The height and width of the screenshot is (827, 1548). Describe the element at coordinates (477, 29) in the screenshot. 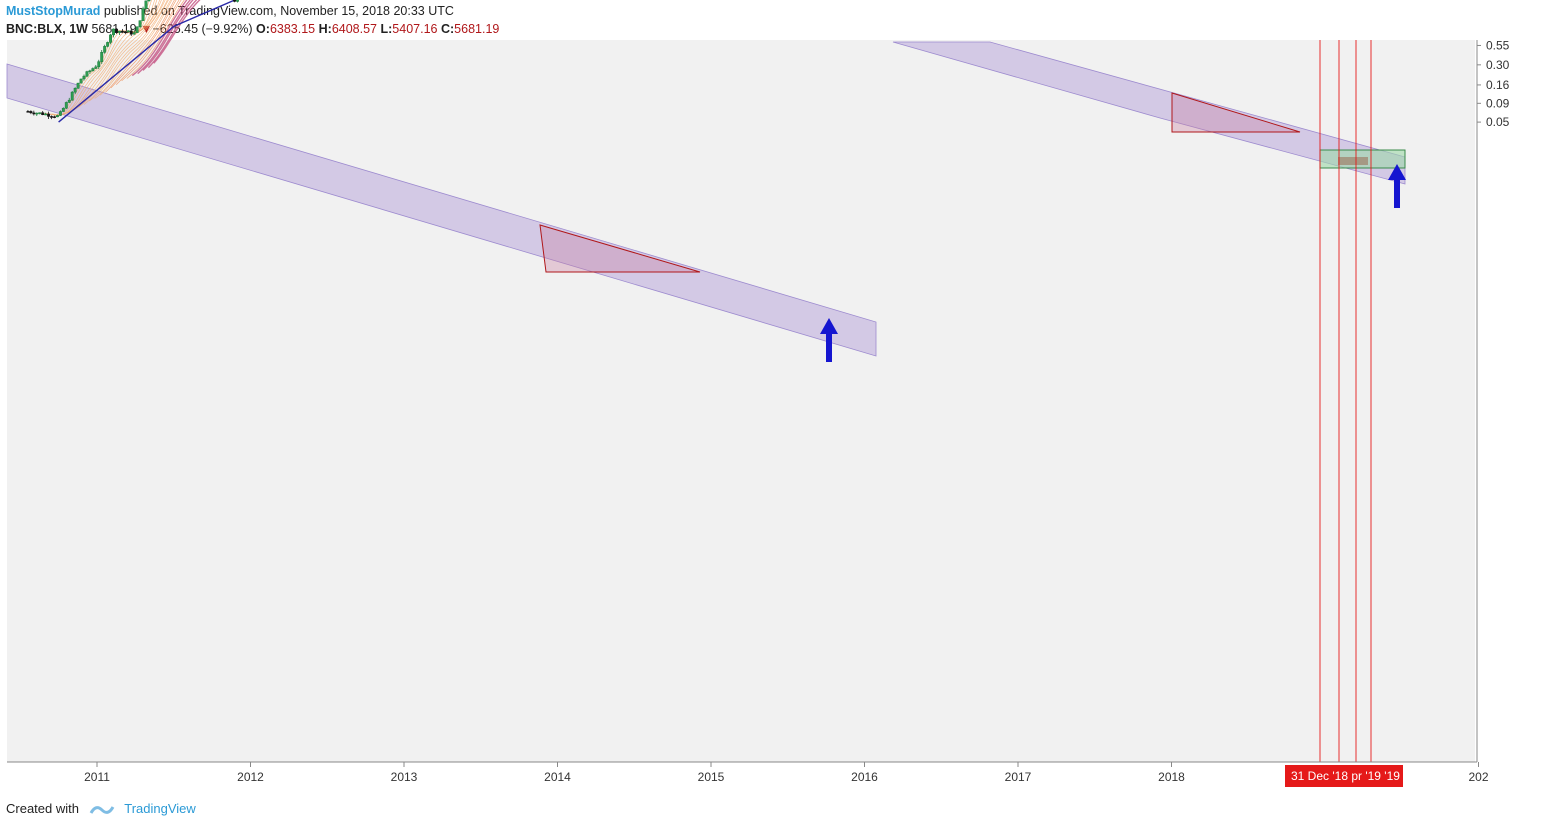

I see `close-value: 5681.19` at that location.